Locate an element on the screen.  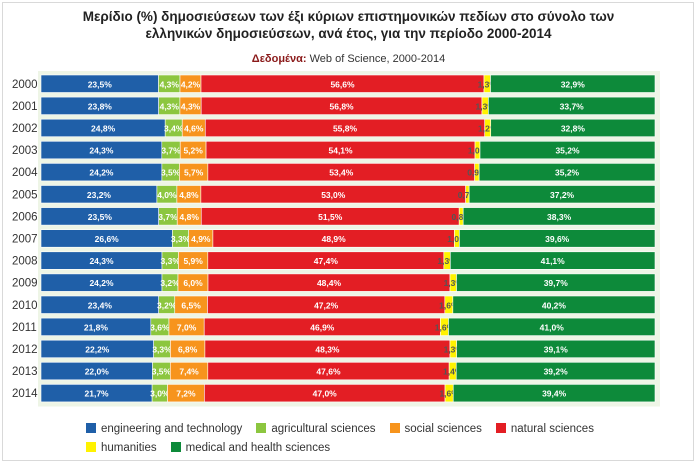
data-label: 4,3% is located at coordinates (170, 84).